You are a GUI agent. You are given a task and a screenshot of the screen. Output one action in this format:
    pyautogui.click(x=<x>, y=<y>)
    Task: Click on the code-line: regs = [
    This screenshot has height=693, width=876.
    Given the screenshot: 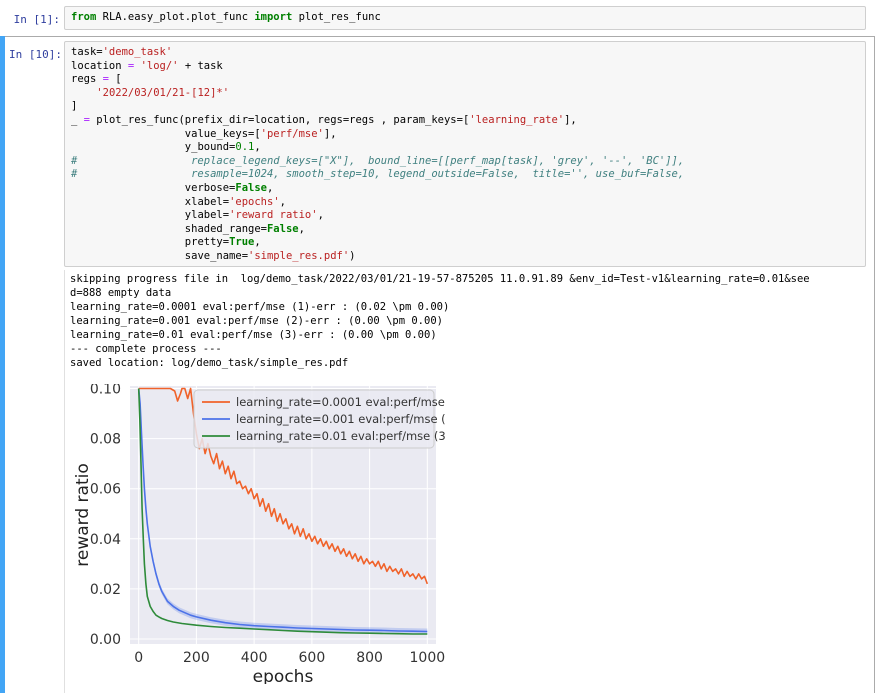 What is the action you would take?
    pyautogui.click(x=96, y=79)
    